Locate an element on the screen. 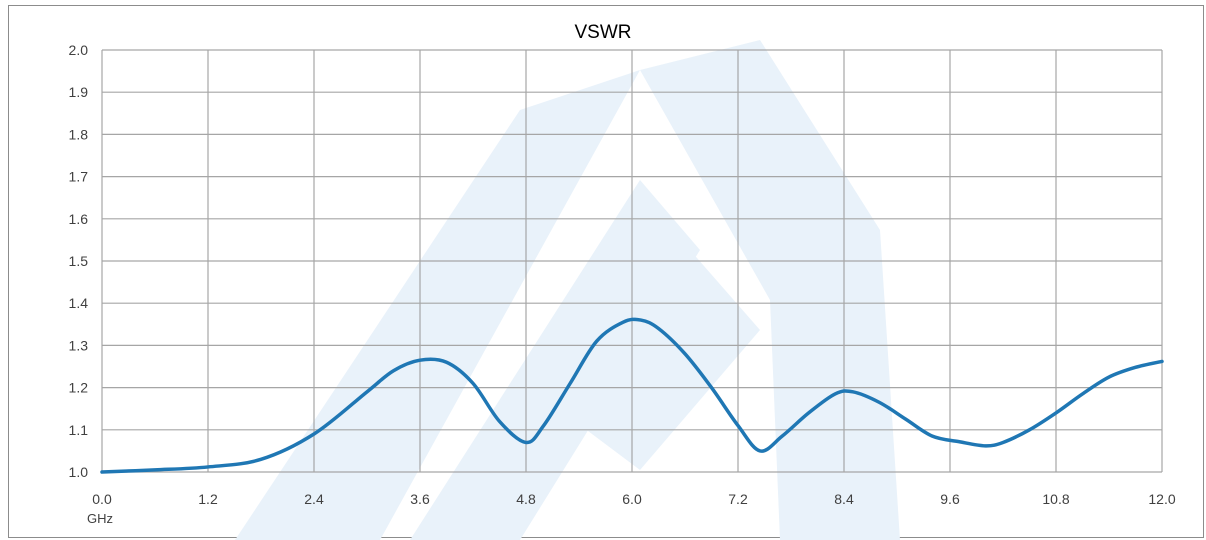 The image size is (1206, 540). y-tick-label: 1.8 is located at coordinates (79, 134).